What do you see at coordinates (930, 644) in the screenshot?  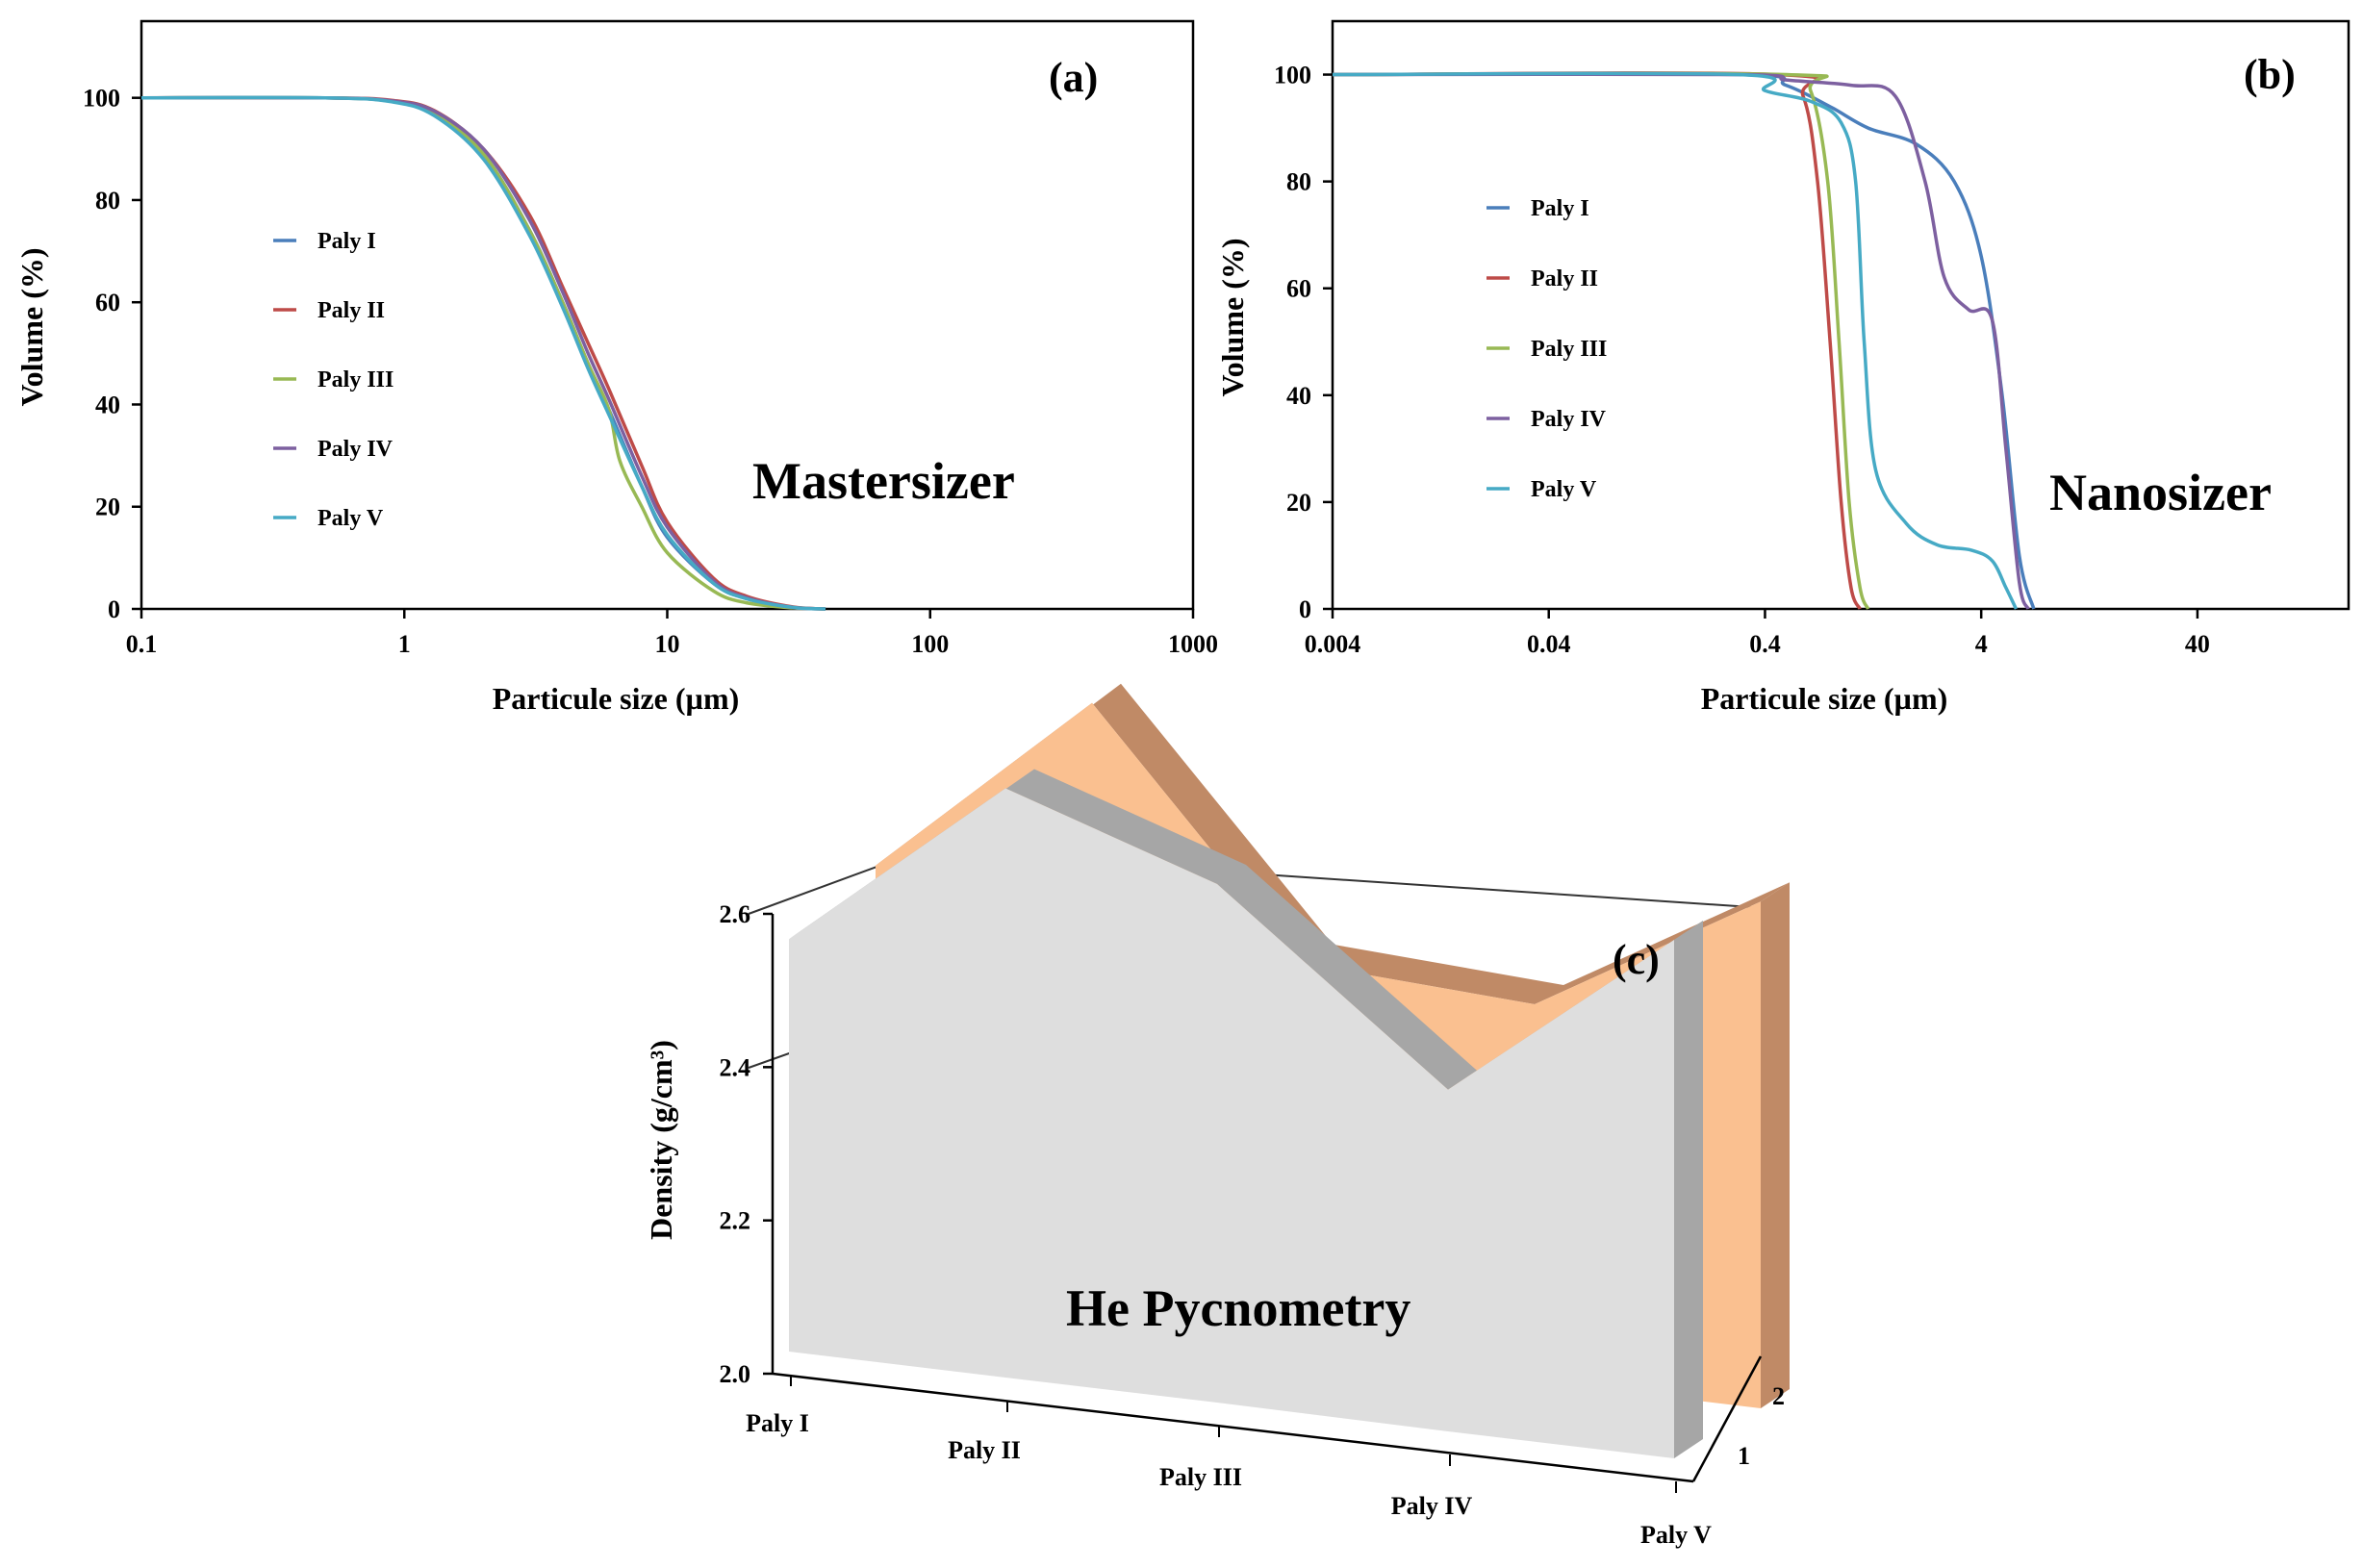 I see `panel-a-x-tick-label: 100` at bounding box center [930, 644].